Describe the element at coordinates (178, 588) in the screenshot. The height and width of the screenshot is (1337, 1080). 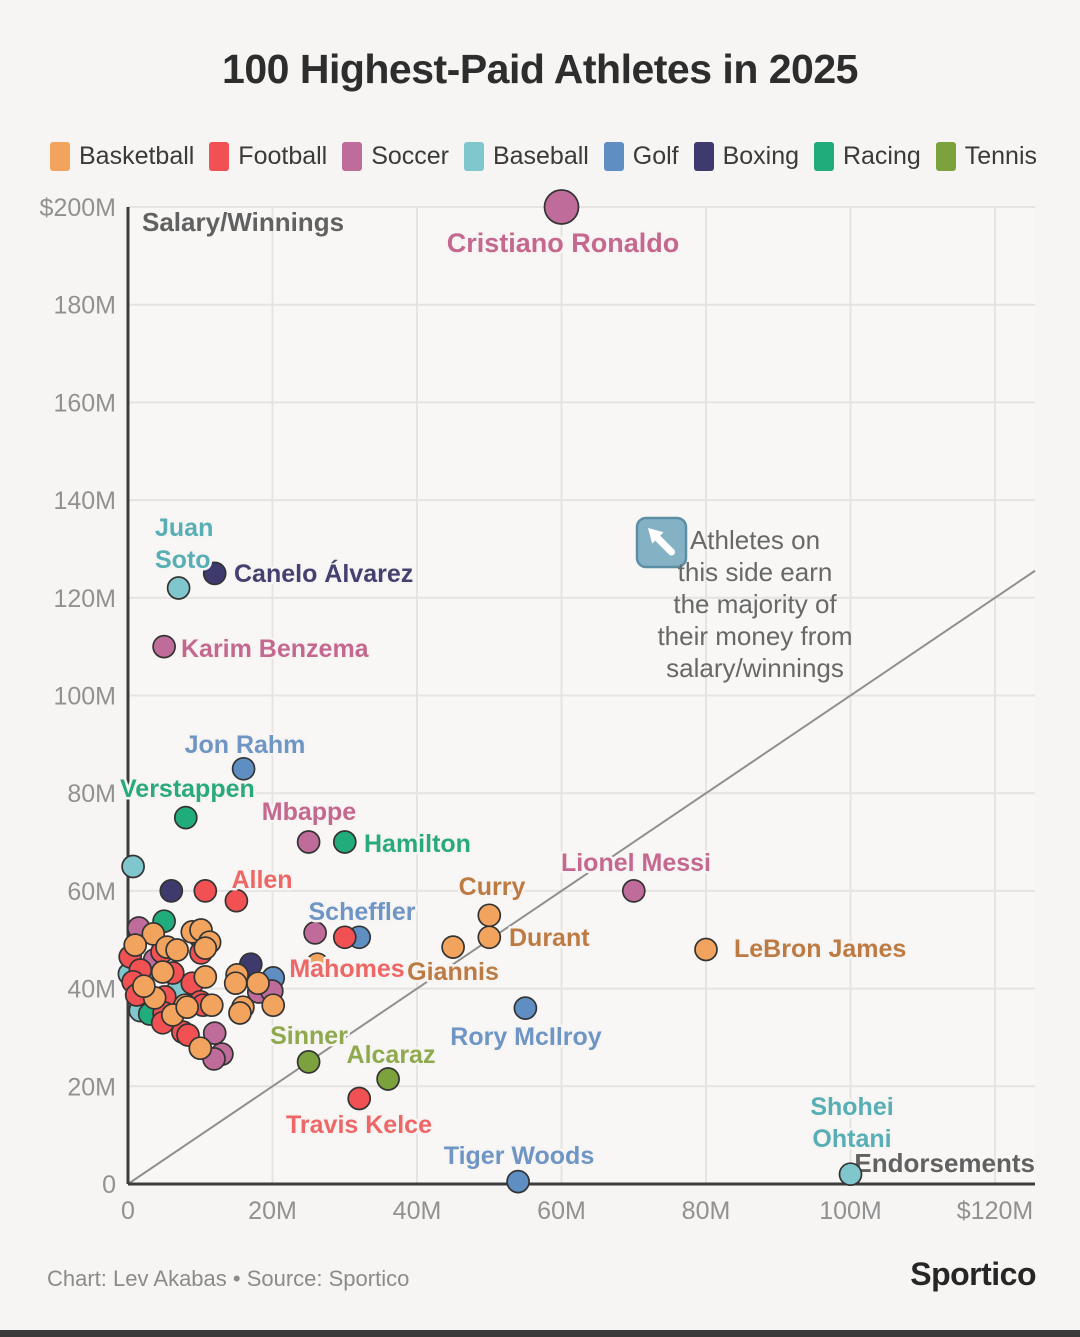
I see `data-point-juan-soto` at that location.